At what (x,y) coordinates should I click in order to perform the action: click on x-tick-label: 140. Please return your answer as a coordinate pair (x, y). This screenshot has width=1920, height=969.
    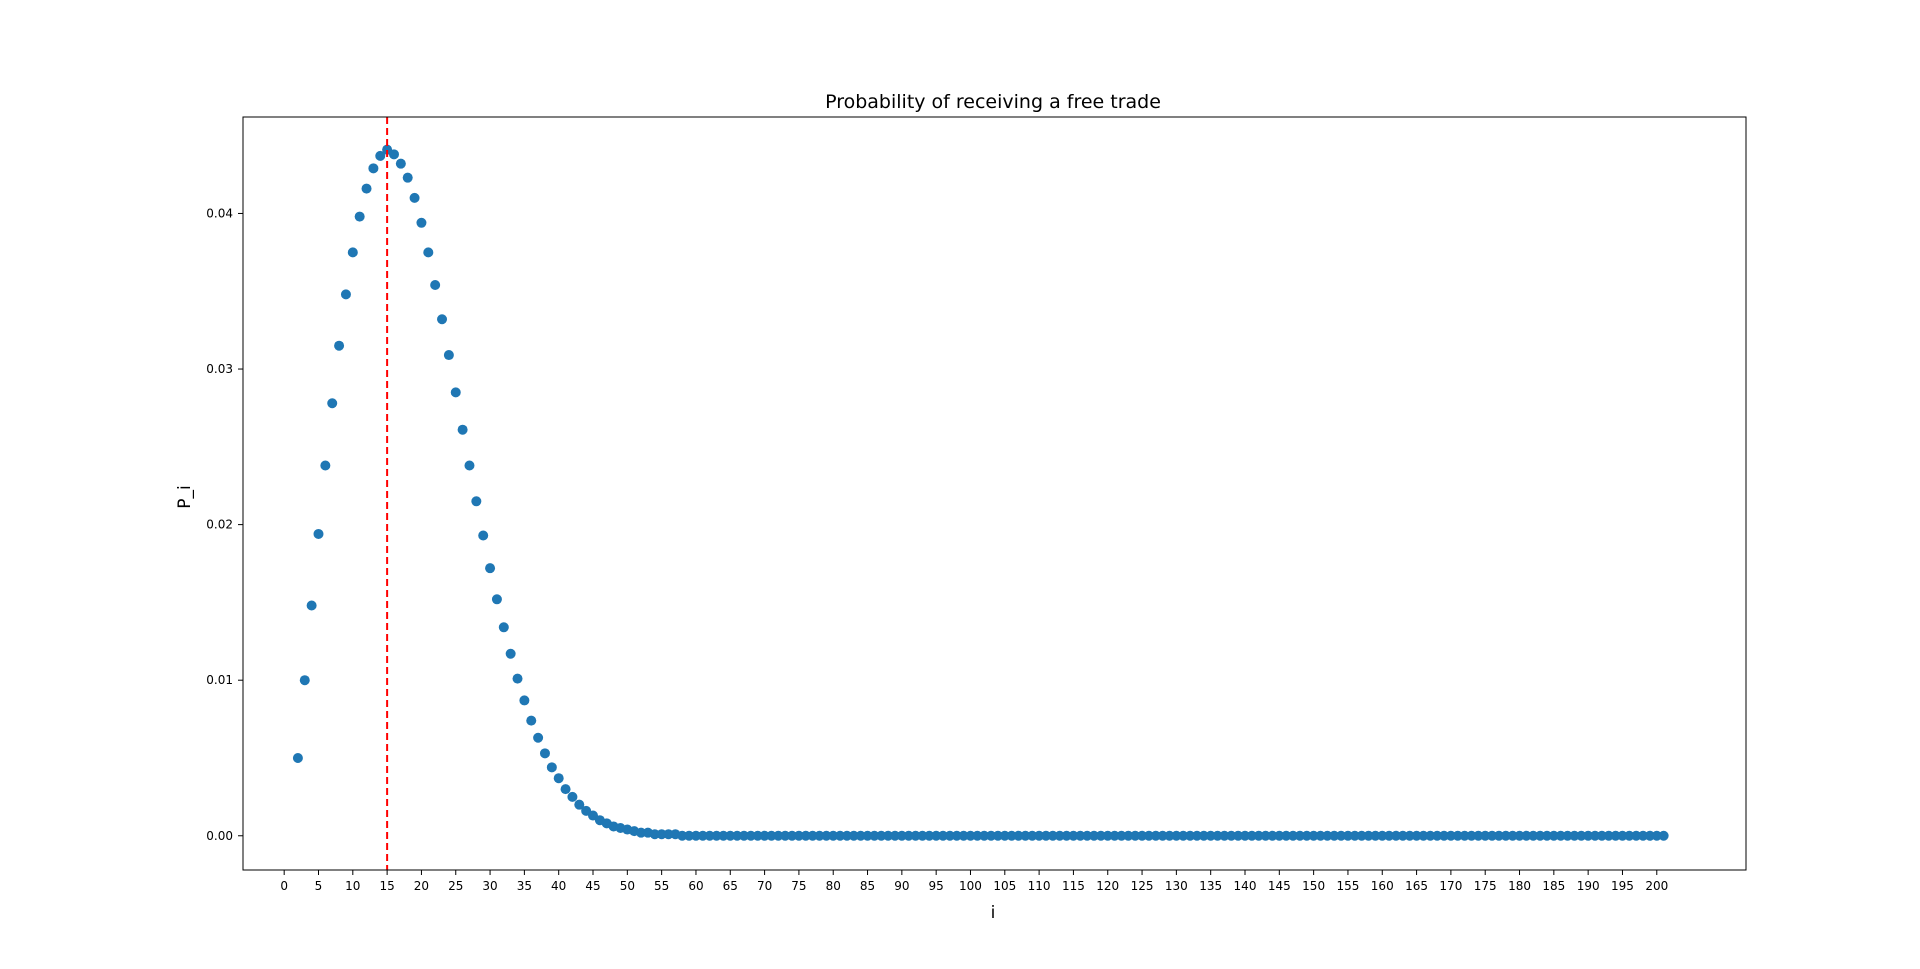
    Looking at the image, I should click on (1245, 886).